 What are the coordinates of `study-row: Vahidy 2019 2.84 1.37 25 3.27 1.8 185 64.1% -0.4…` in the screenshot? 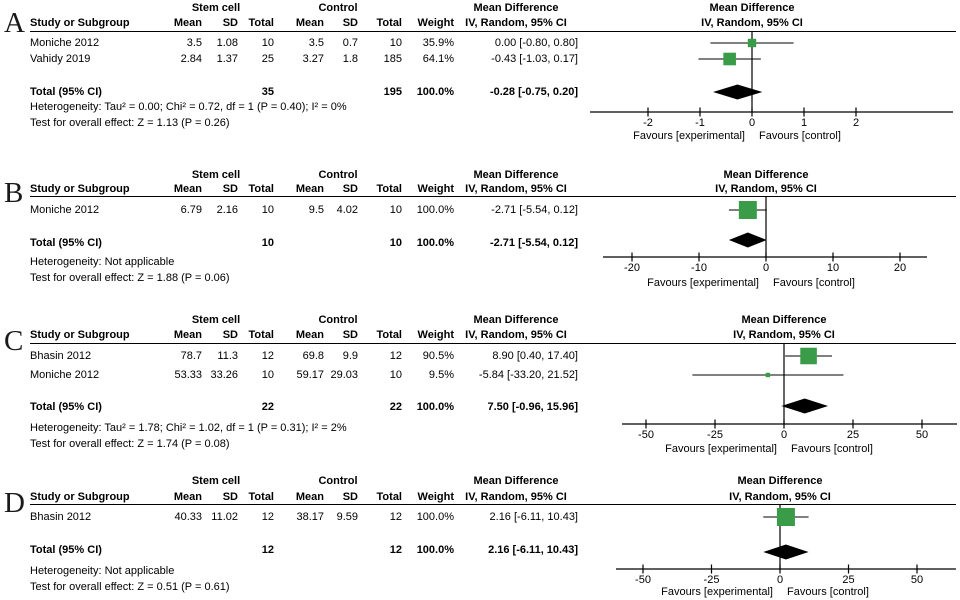 It's located at (304, 59).